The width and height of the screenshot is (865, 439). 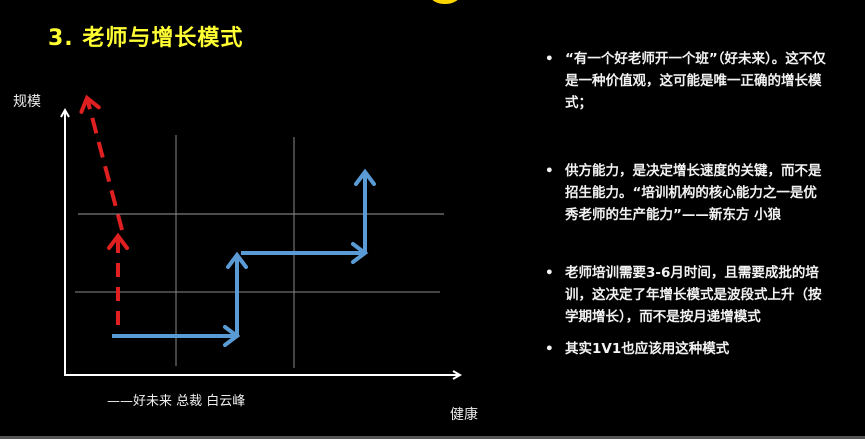 What do you see at coordinates (445, 2) in the screenshot?
I see `decorative-circle` at bounding box center [445, 2].